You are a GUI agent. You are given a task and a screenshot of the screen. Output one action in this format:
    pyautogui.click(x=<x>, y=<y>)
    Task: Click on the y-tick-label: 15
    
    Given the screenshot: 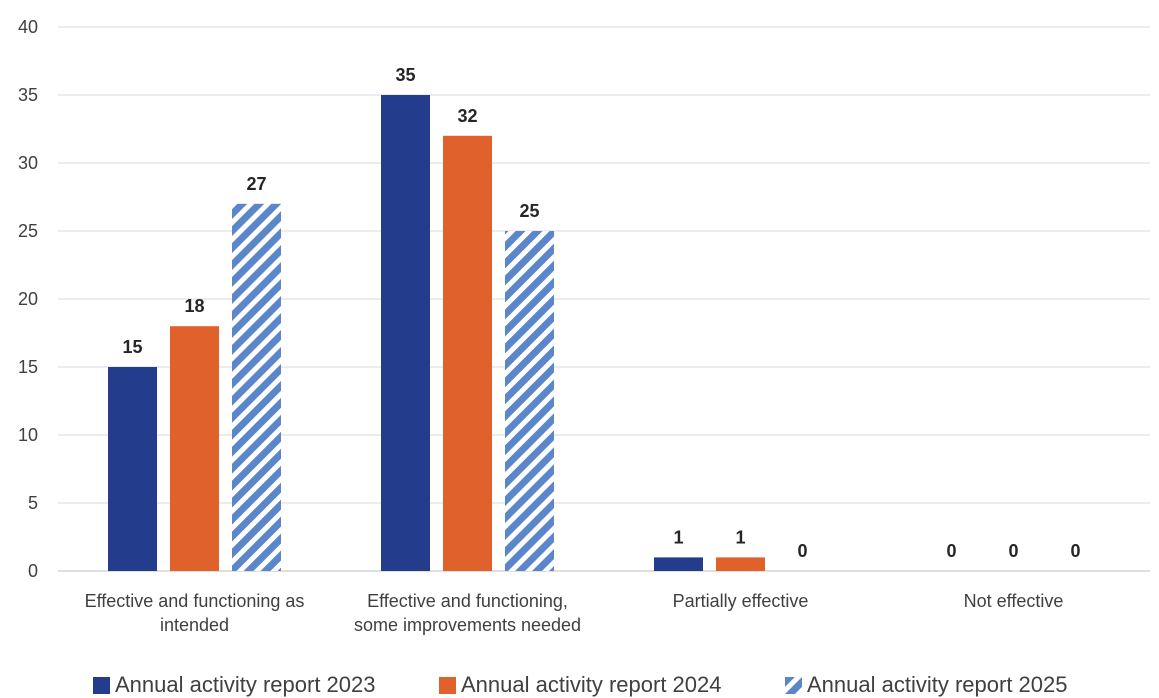 What is the action you would take?
    pyautogui.click(x=28, y=367)
    